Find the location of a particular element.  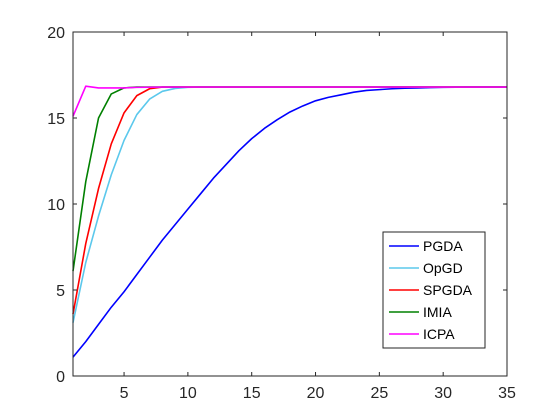

legend-label-opgd: OpGD is located at coordinates (443, 268).